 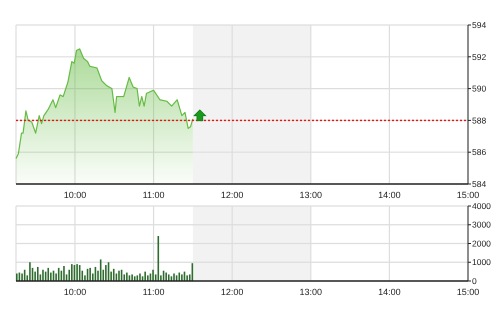 I want to click on y-tick-label: 590, so click(x=479, y=89).